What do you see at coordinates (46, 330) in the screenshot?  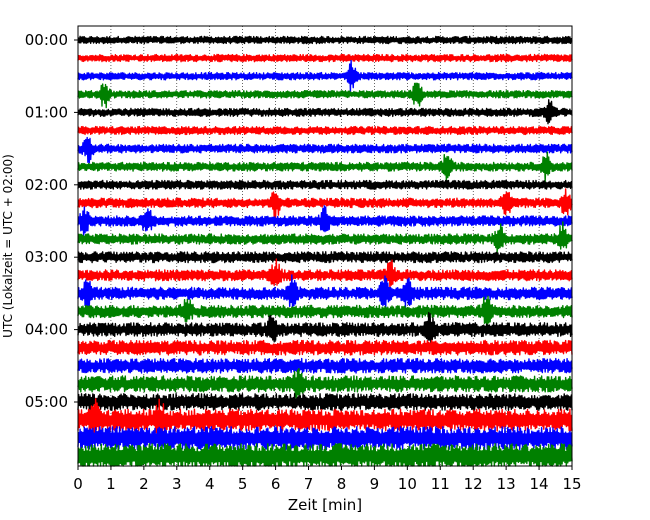 I see `y-tick-label: 04:00` at bounding box center [46, 330].